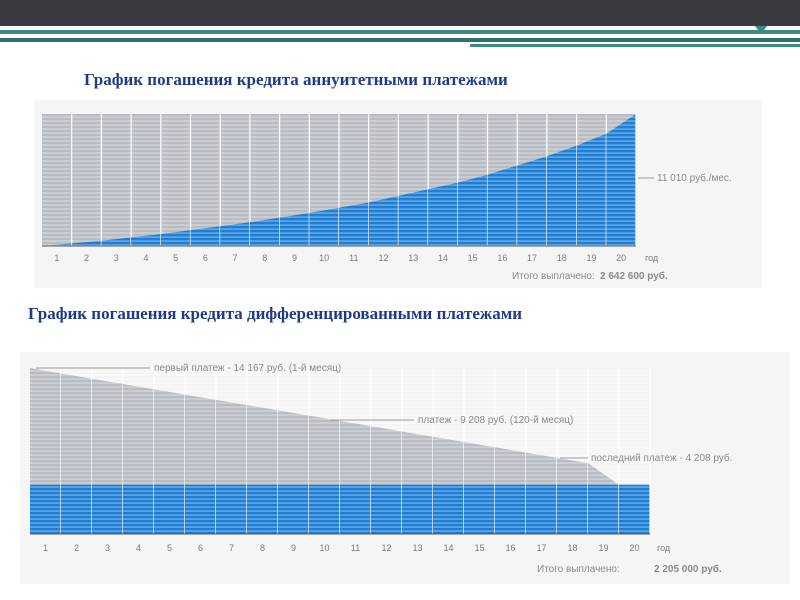 The height and width of the screenshot is (600, 800). What do you see at coordinates (694, 178) in the screenshot?
I see `annotation-label: 11 010 руб./мес.` at bounding box center [694, 178].